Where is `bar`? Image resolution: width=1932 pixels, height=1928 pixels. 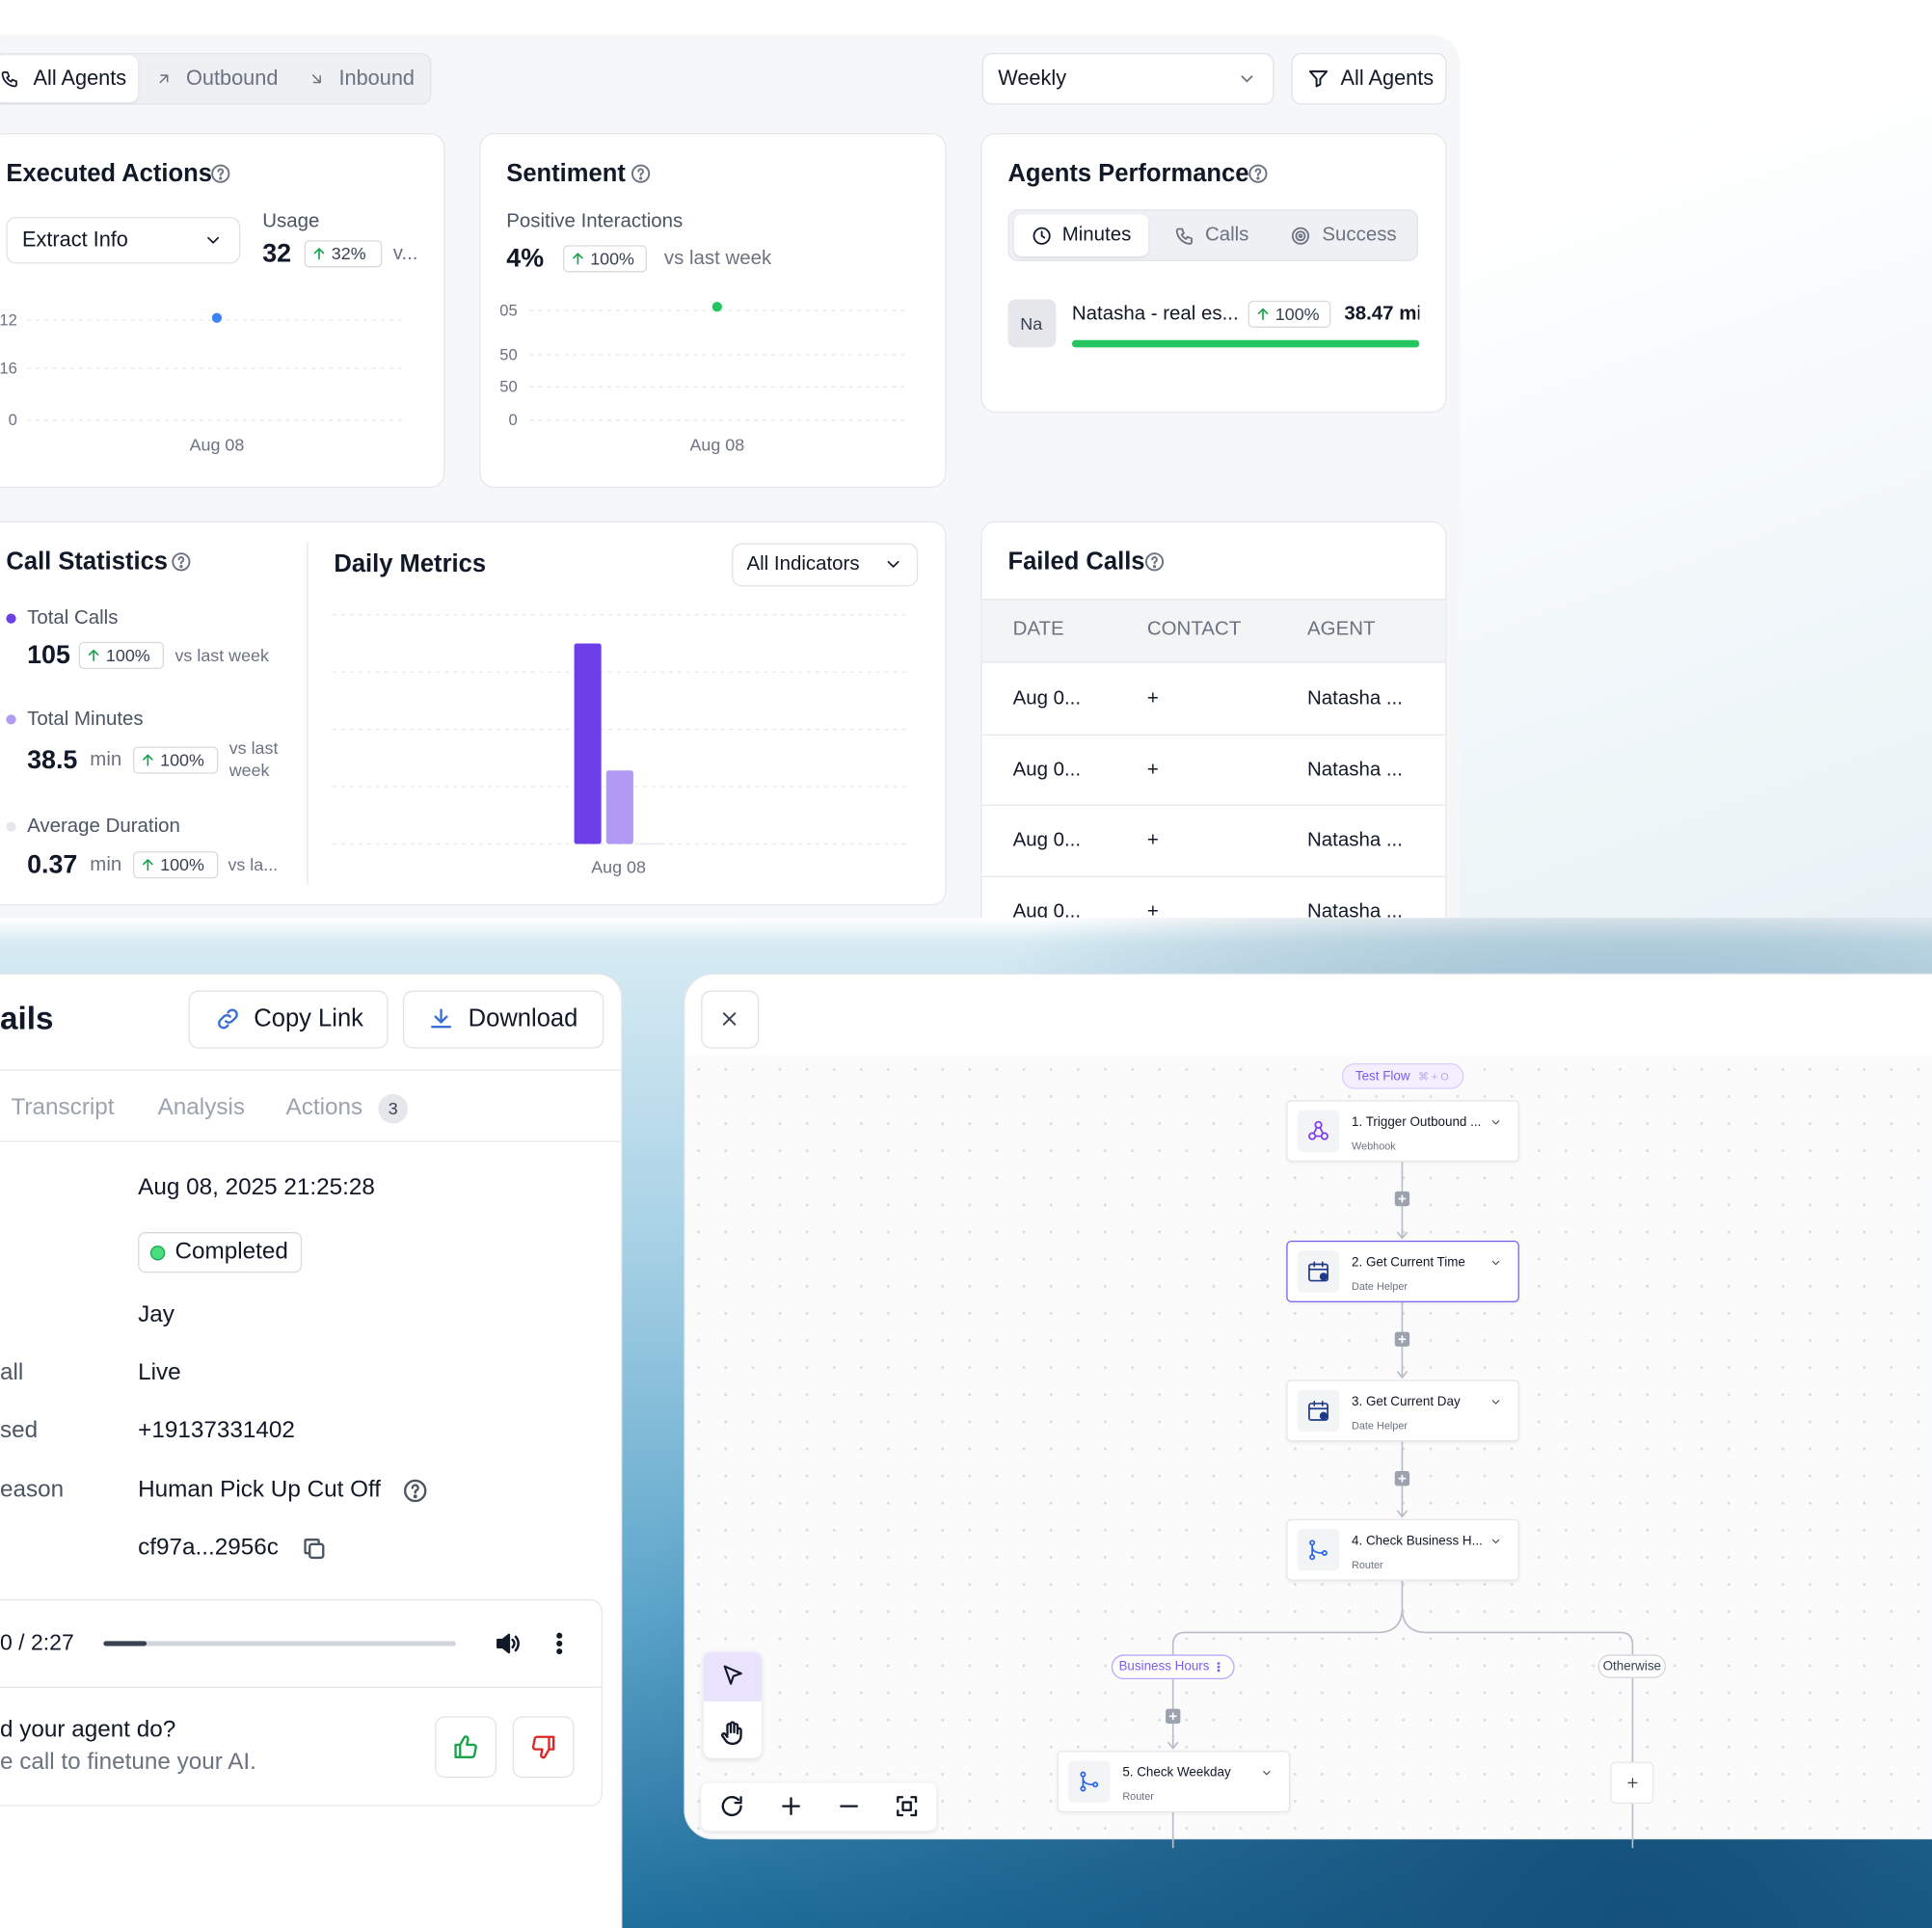
bar is located at coordinates (588, 744).